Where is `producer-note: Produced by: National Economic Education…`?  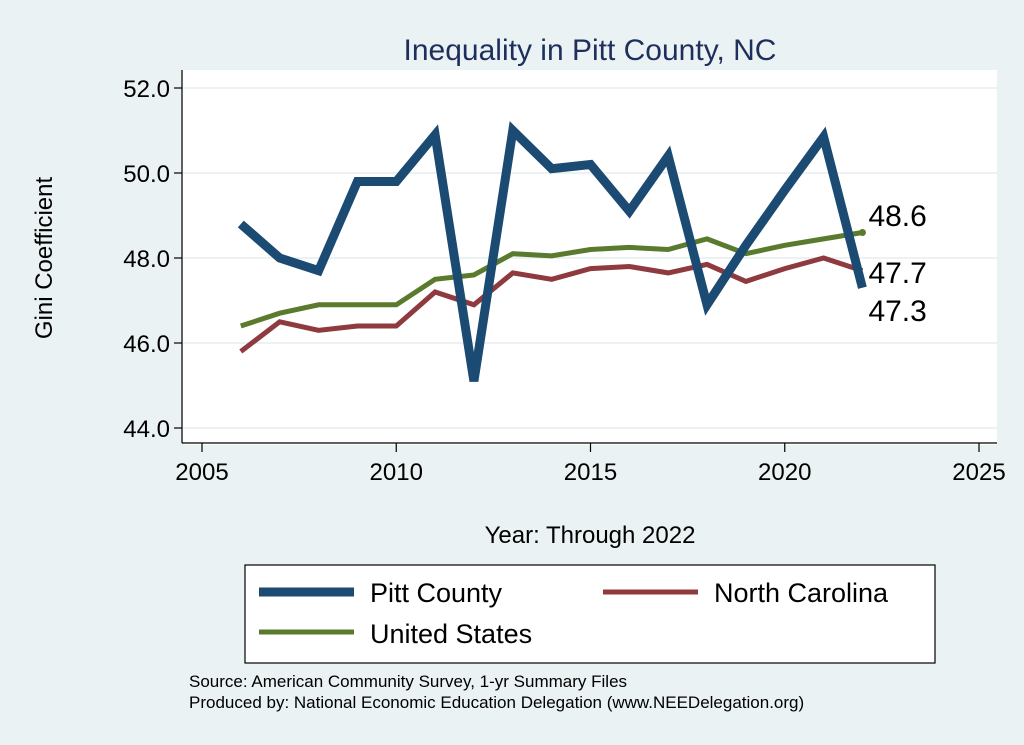 producer-note: Produced by: National Economic Education… is located at coordinates (496, 702).